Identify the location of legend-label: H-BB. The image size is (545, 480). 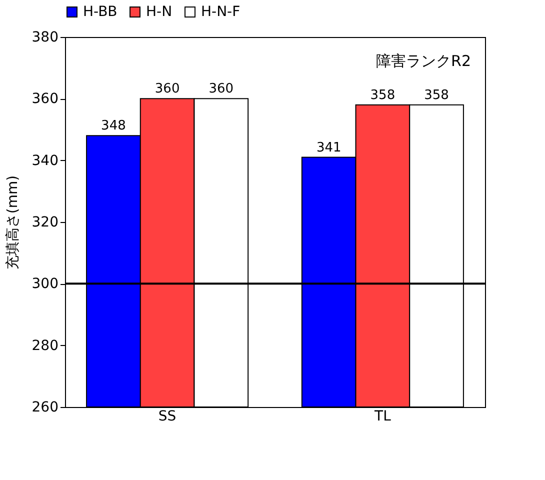
(100, 12).